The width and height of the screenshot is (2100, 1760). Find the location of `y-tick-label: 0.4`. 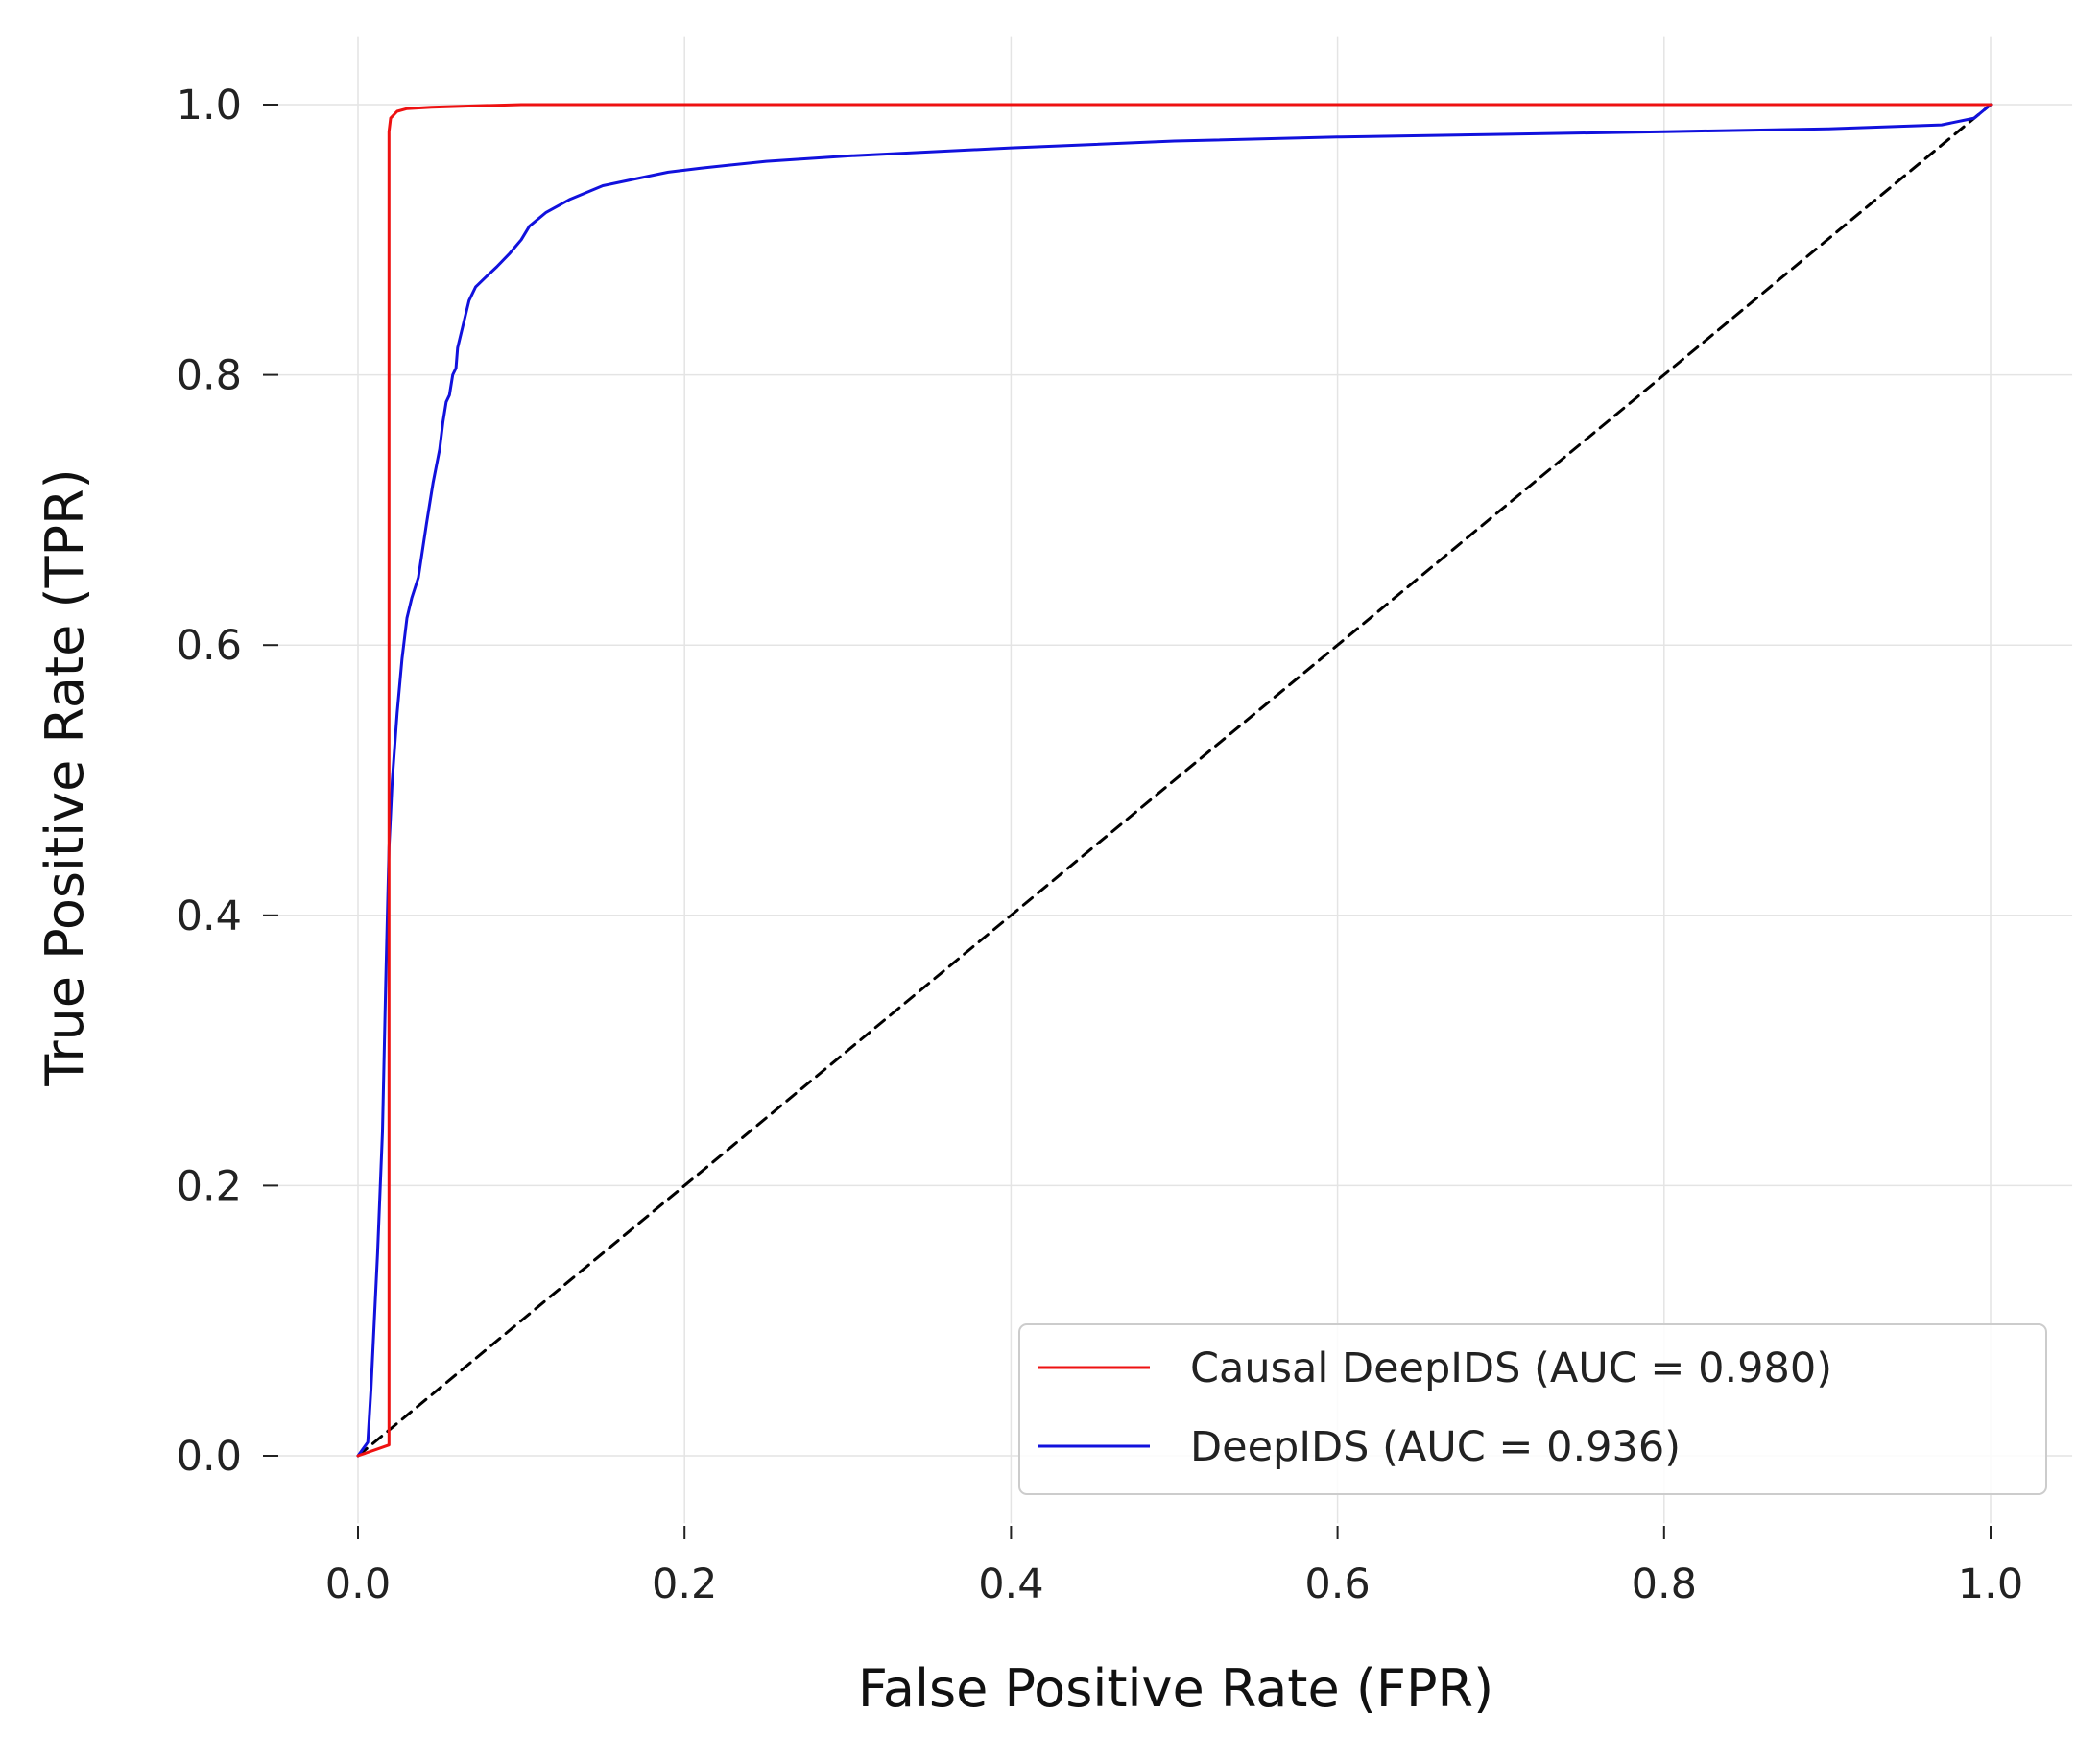

y-tick-label: 0.4 is located at coordinates (209, 916).